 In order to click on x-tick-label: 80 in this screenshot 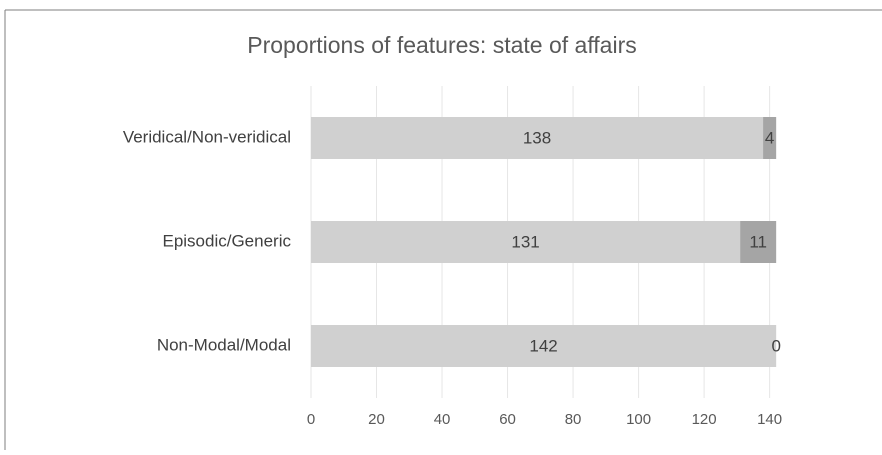, I will do `click(573, 419)`.